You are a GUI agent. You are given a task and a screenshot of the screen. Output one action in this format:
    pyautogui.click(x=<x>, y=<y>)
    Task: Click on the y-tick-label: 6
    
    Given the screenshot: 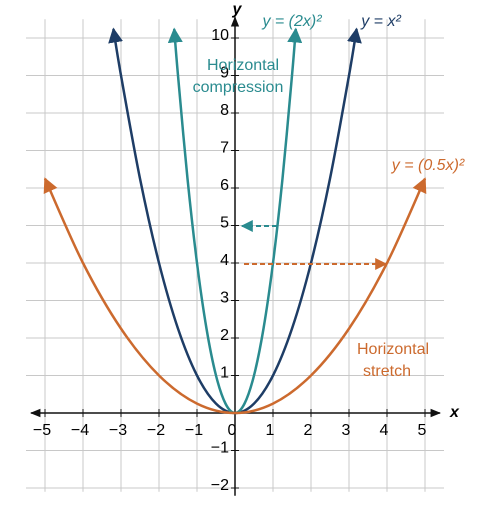 What is the action you would take?
    pyautogui.click(x=224, y=185)
    